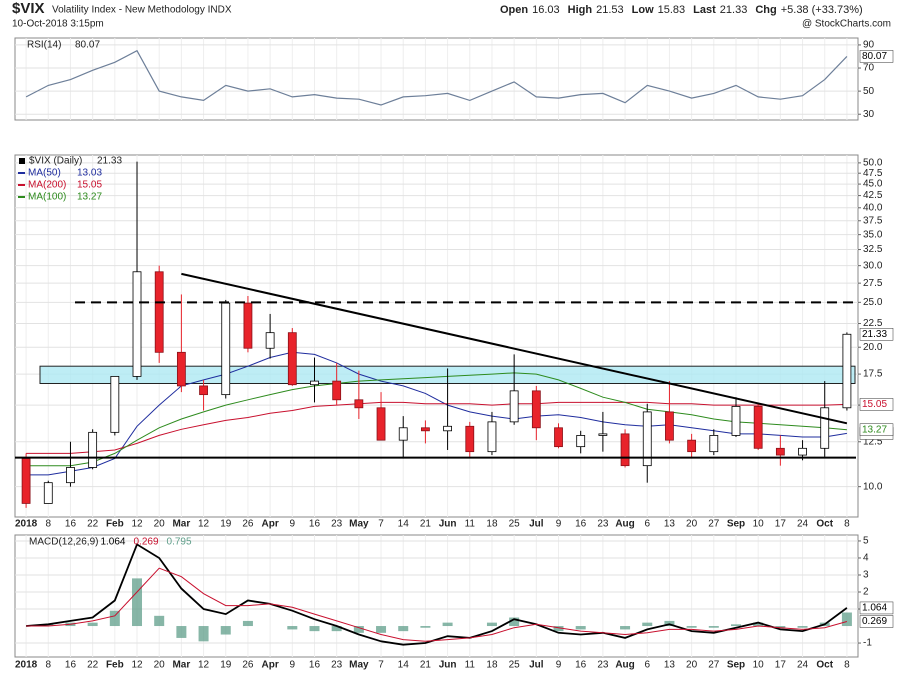 The image size is (900, 673). What do you see at coordinates (867, 643) in the screenshot?
I see `y-tick-label: -1` at bounding box center [867, 643].